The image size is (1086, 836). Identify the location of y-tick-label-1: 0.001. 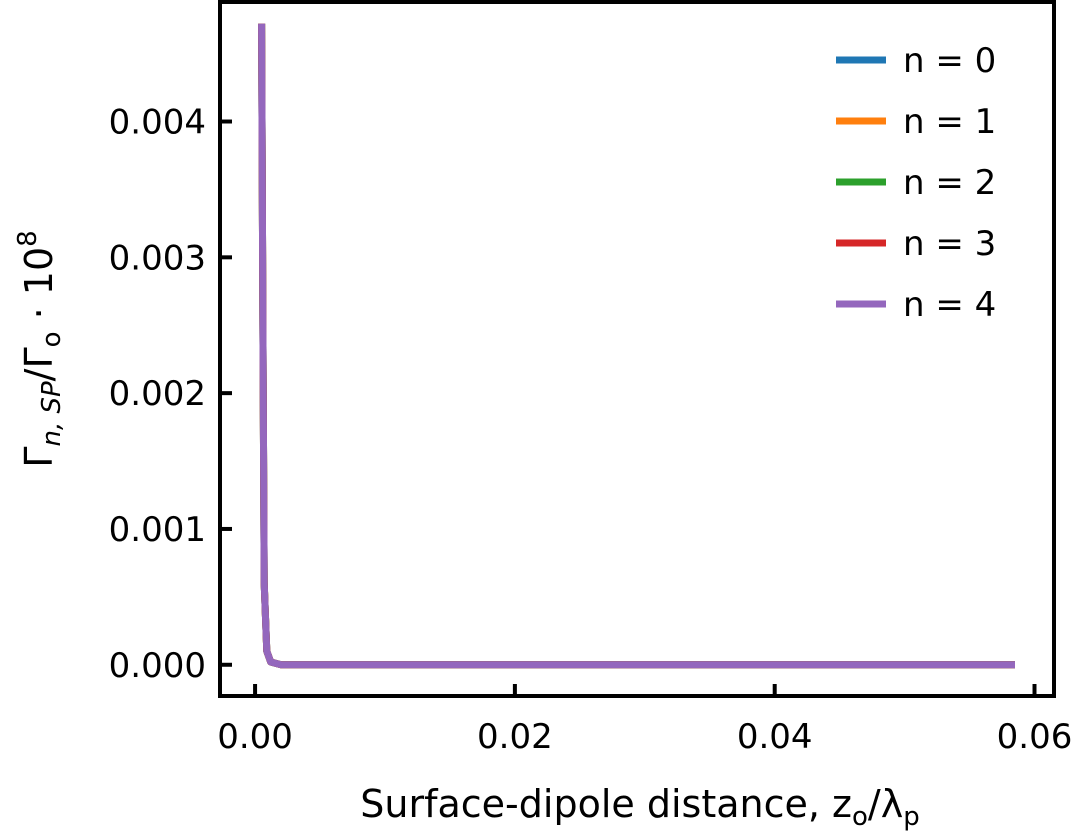
(157, 530).